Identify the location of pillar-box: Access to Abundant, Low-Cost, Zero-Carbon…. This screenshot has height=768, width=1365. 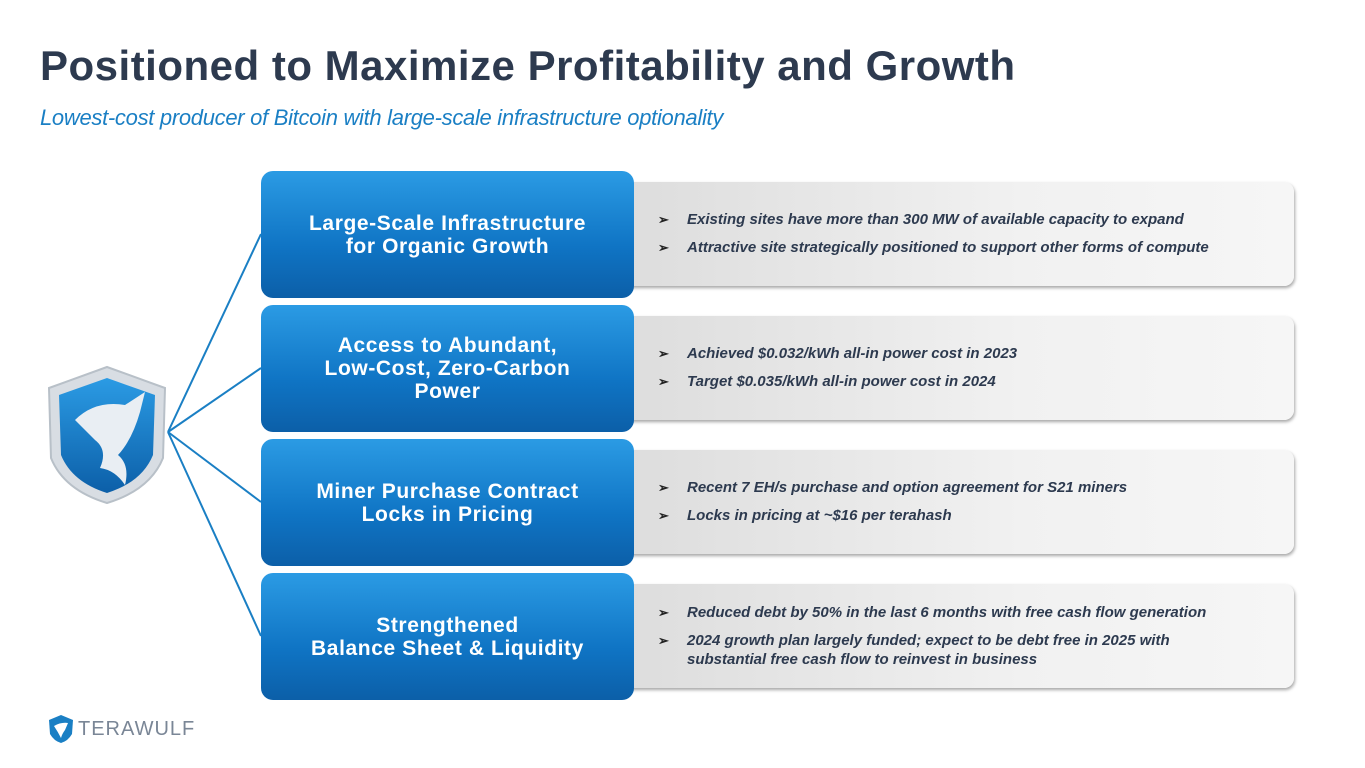
(447, 368).